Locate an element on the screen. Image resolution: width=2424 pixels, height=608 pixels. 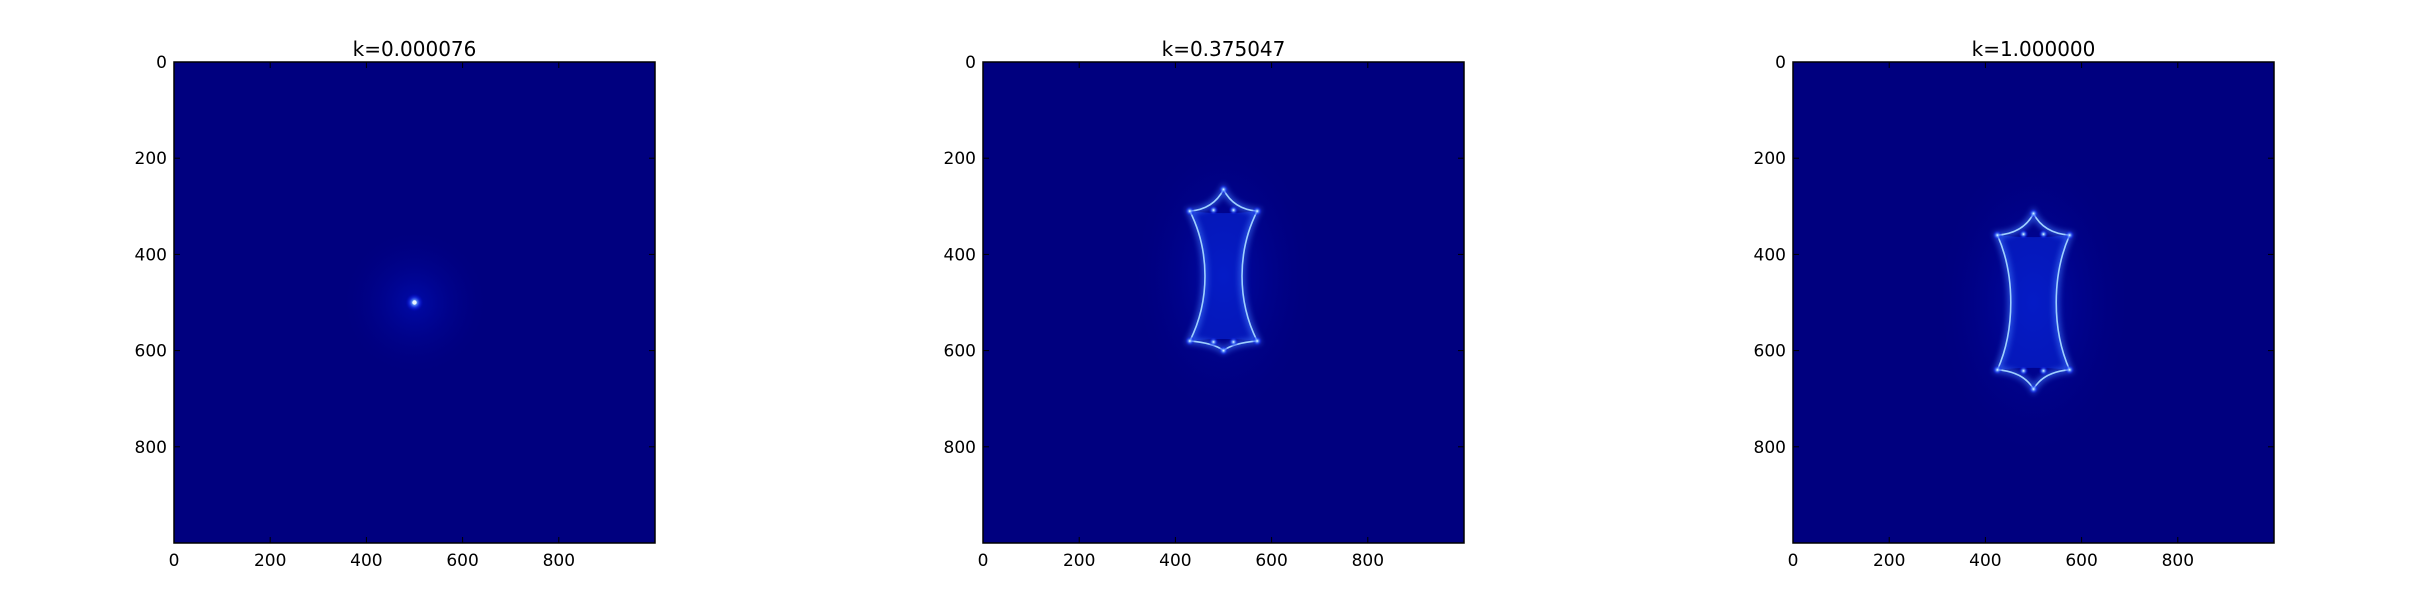
point-core is located at coordinates (414, 302).